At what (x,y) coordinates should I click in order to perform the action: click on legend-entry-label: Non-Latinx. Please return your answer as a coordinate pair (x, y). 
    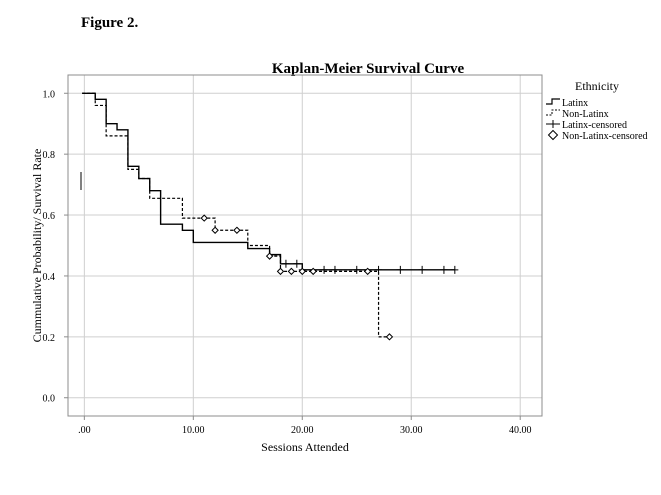
    Looking at the image, I should click on (585, 114).